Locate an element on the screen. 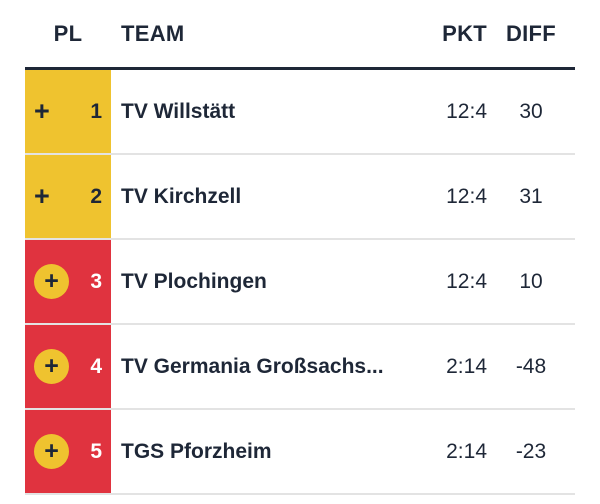  goal-diff-value: 10 is located at coordinates (531, 281).